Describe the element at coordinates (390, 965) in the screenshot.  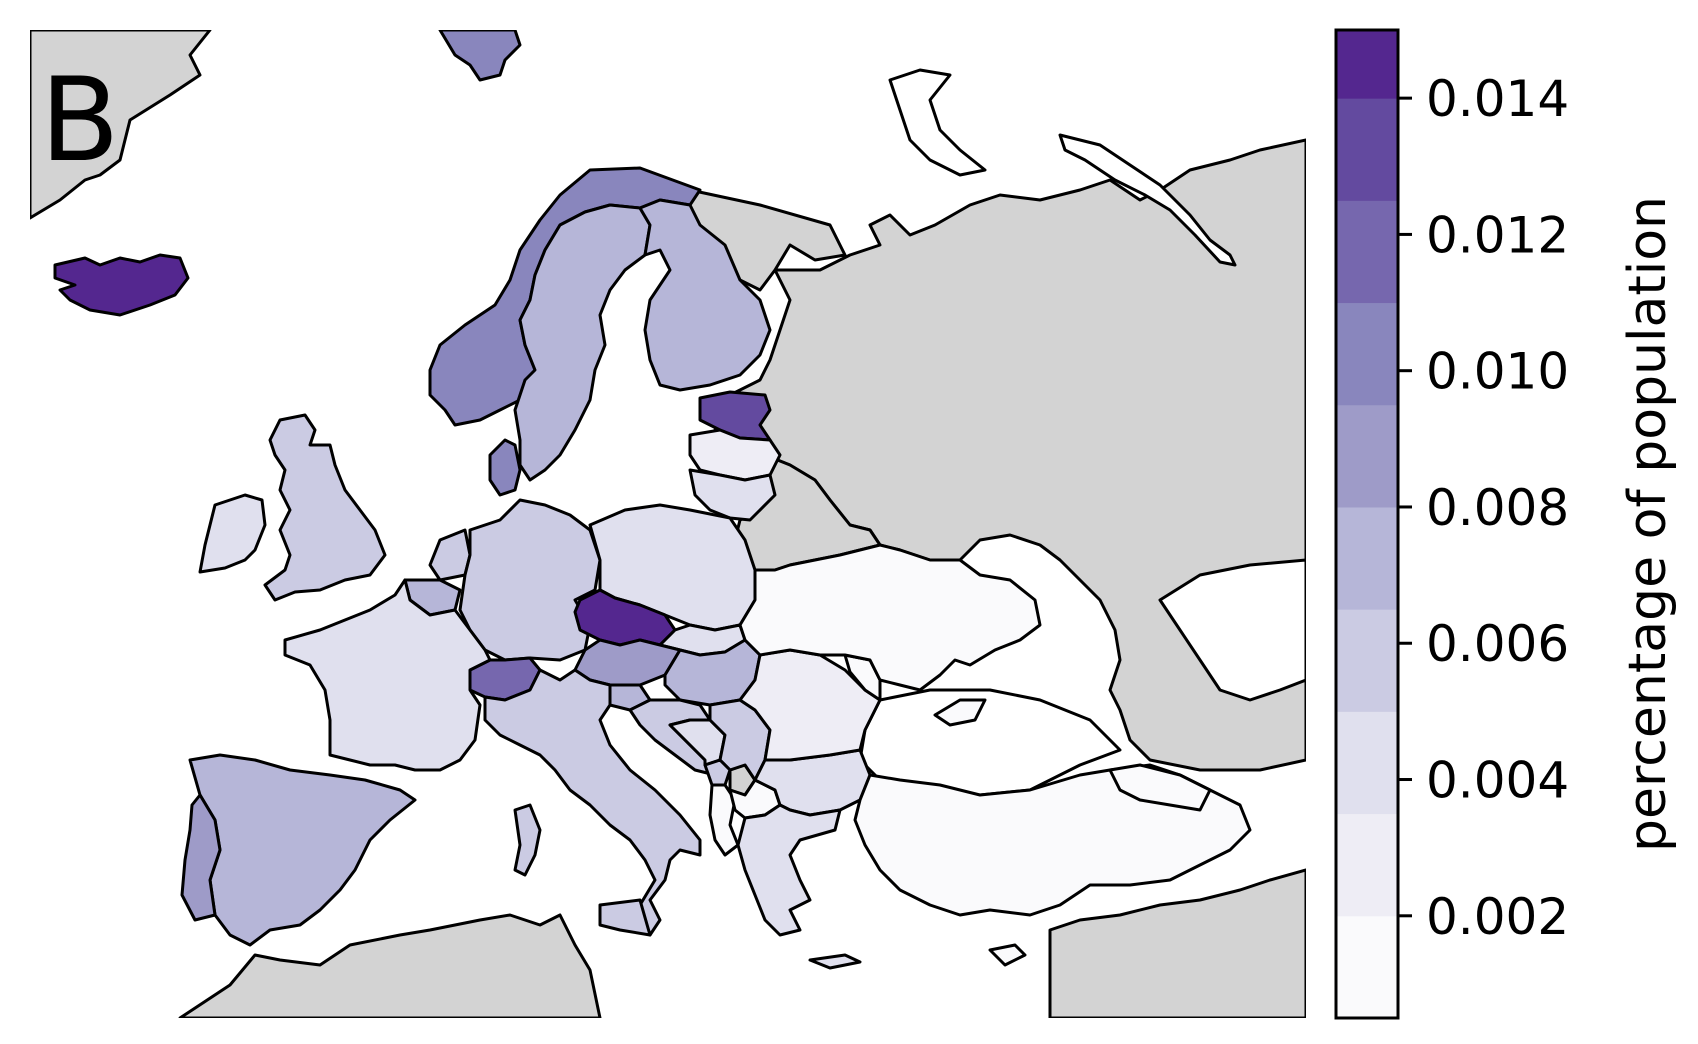
I see `north-africa-region` at that location.